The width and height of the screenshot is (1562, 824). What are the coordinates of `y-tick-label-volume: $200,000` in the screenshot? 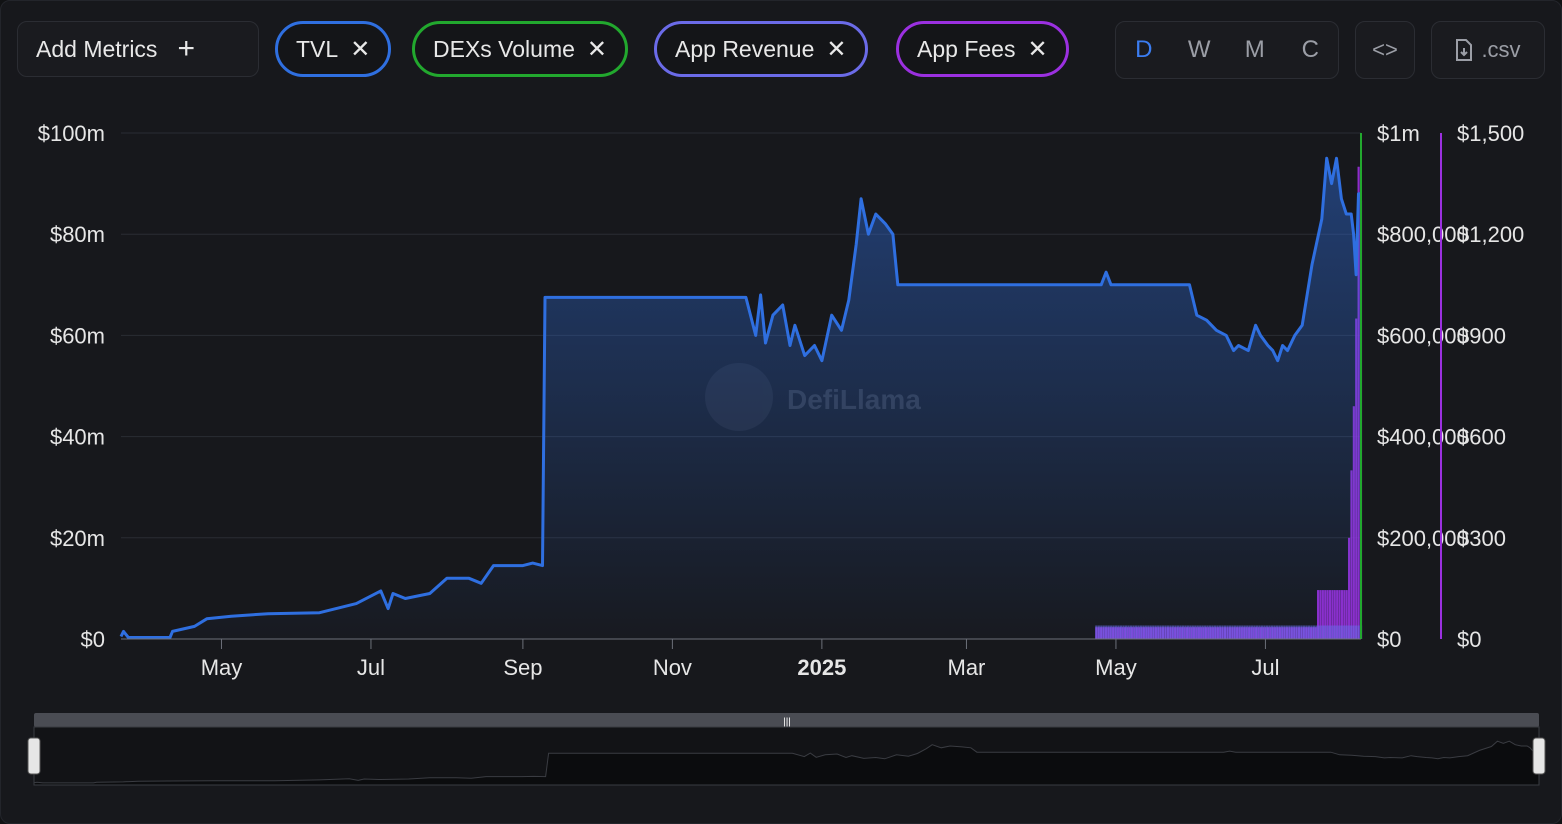 It's located at (1423, 538).